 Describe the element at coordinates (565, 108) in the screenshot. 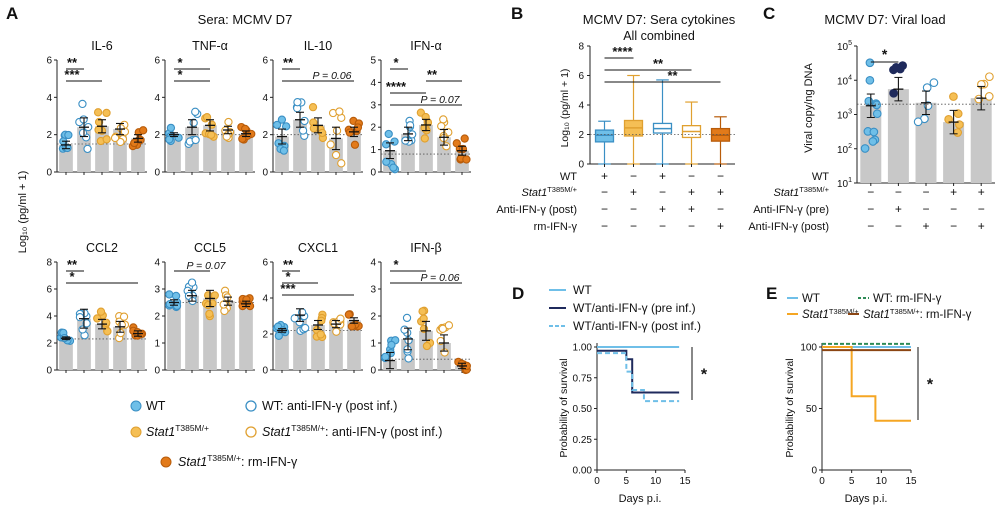

I see `panel-b-ylabel: Log₁₀ (pg/ml + 1)` at that location.